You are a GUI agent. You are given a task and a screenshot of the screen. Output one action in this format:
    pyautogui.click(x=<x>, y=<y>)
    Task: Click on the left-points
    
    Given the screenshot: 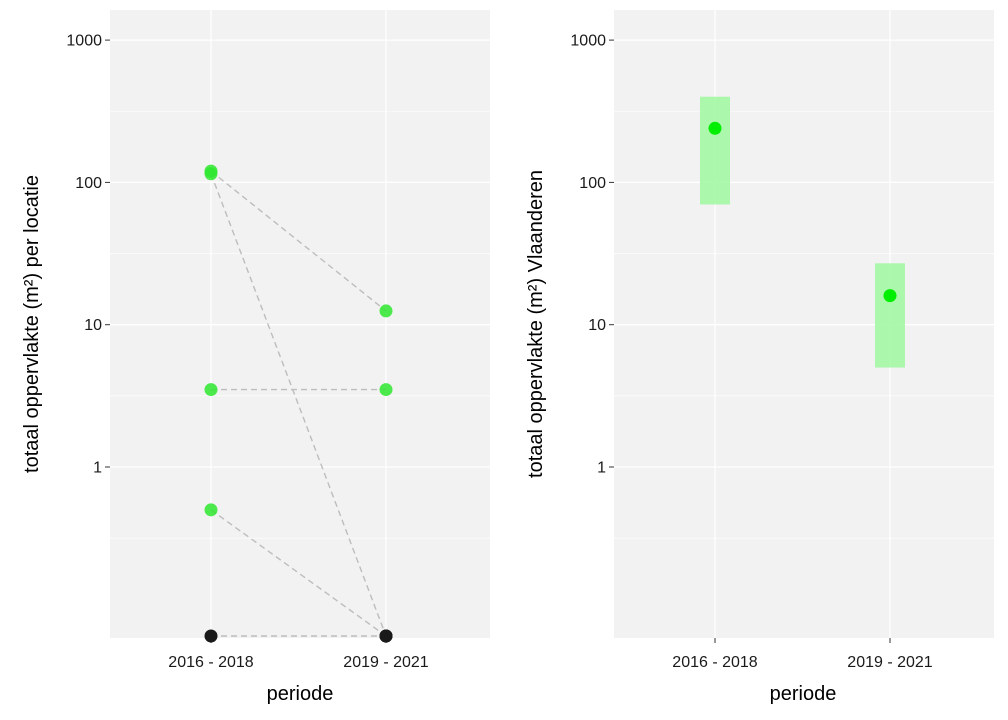 What is the action you would take?
    pyautogui.click(x=298, y=403)
    